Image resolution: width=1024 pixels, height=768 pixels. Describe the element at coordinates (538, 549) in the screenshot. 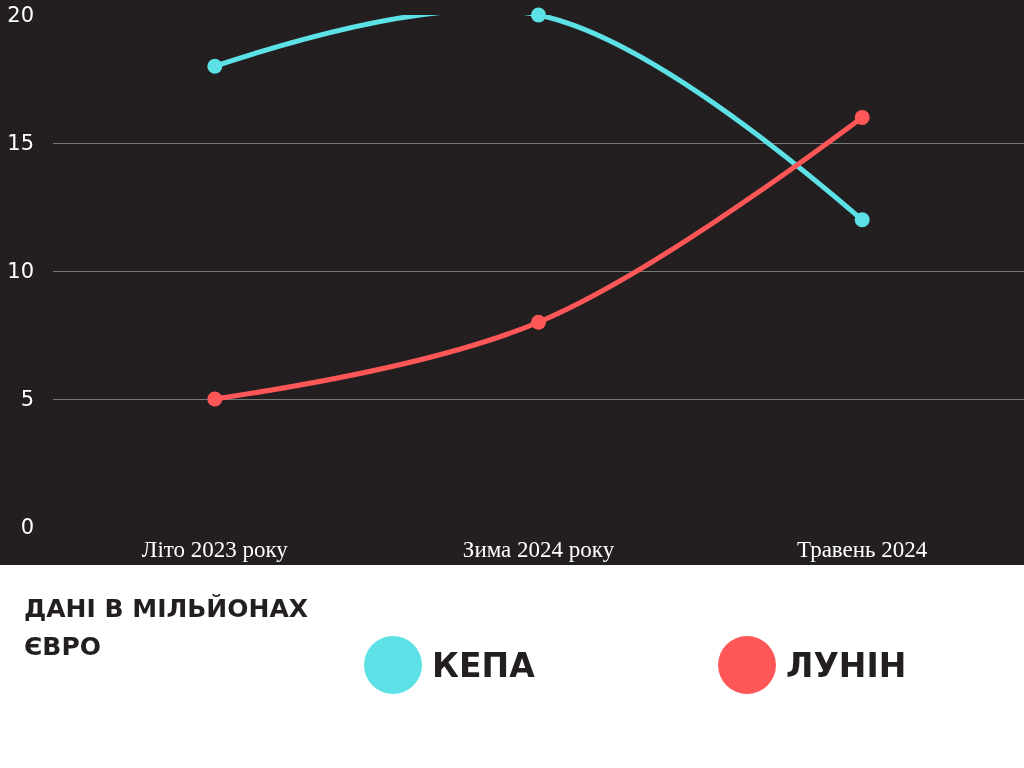

I see `x-tick-label: Зима 2024 року` at that location.